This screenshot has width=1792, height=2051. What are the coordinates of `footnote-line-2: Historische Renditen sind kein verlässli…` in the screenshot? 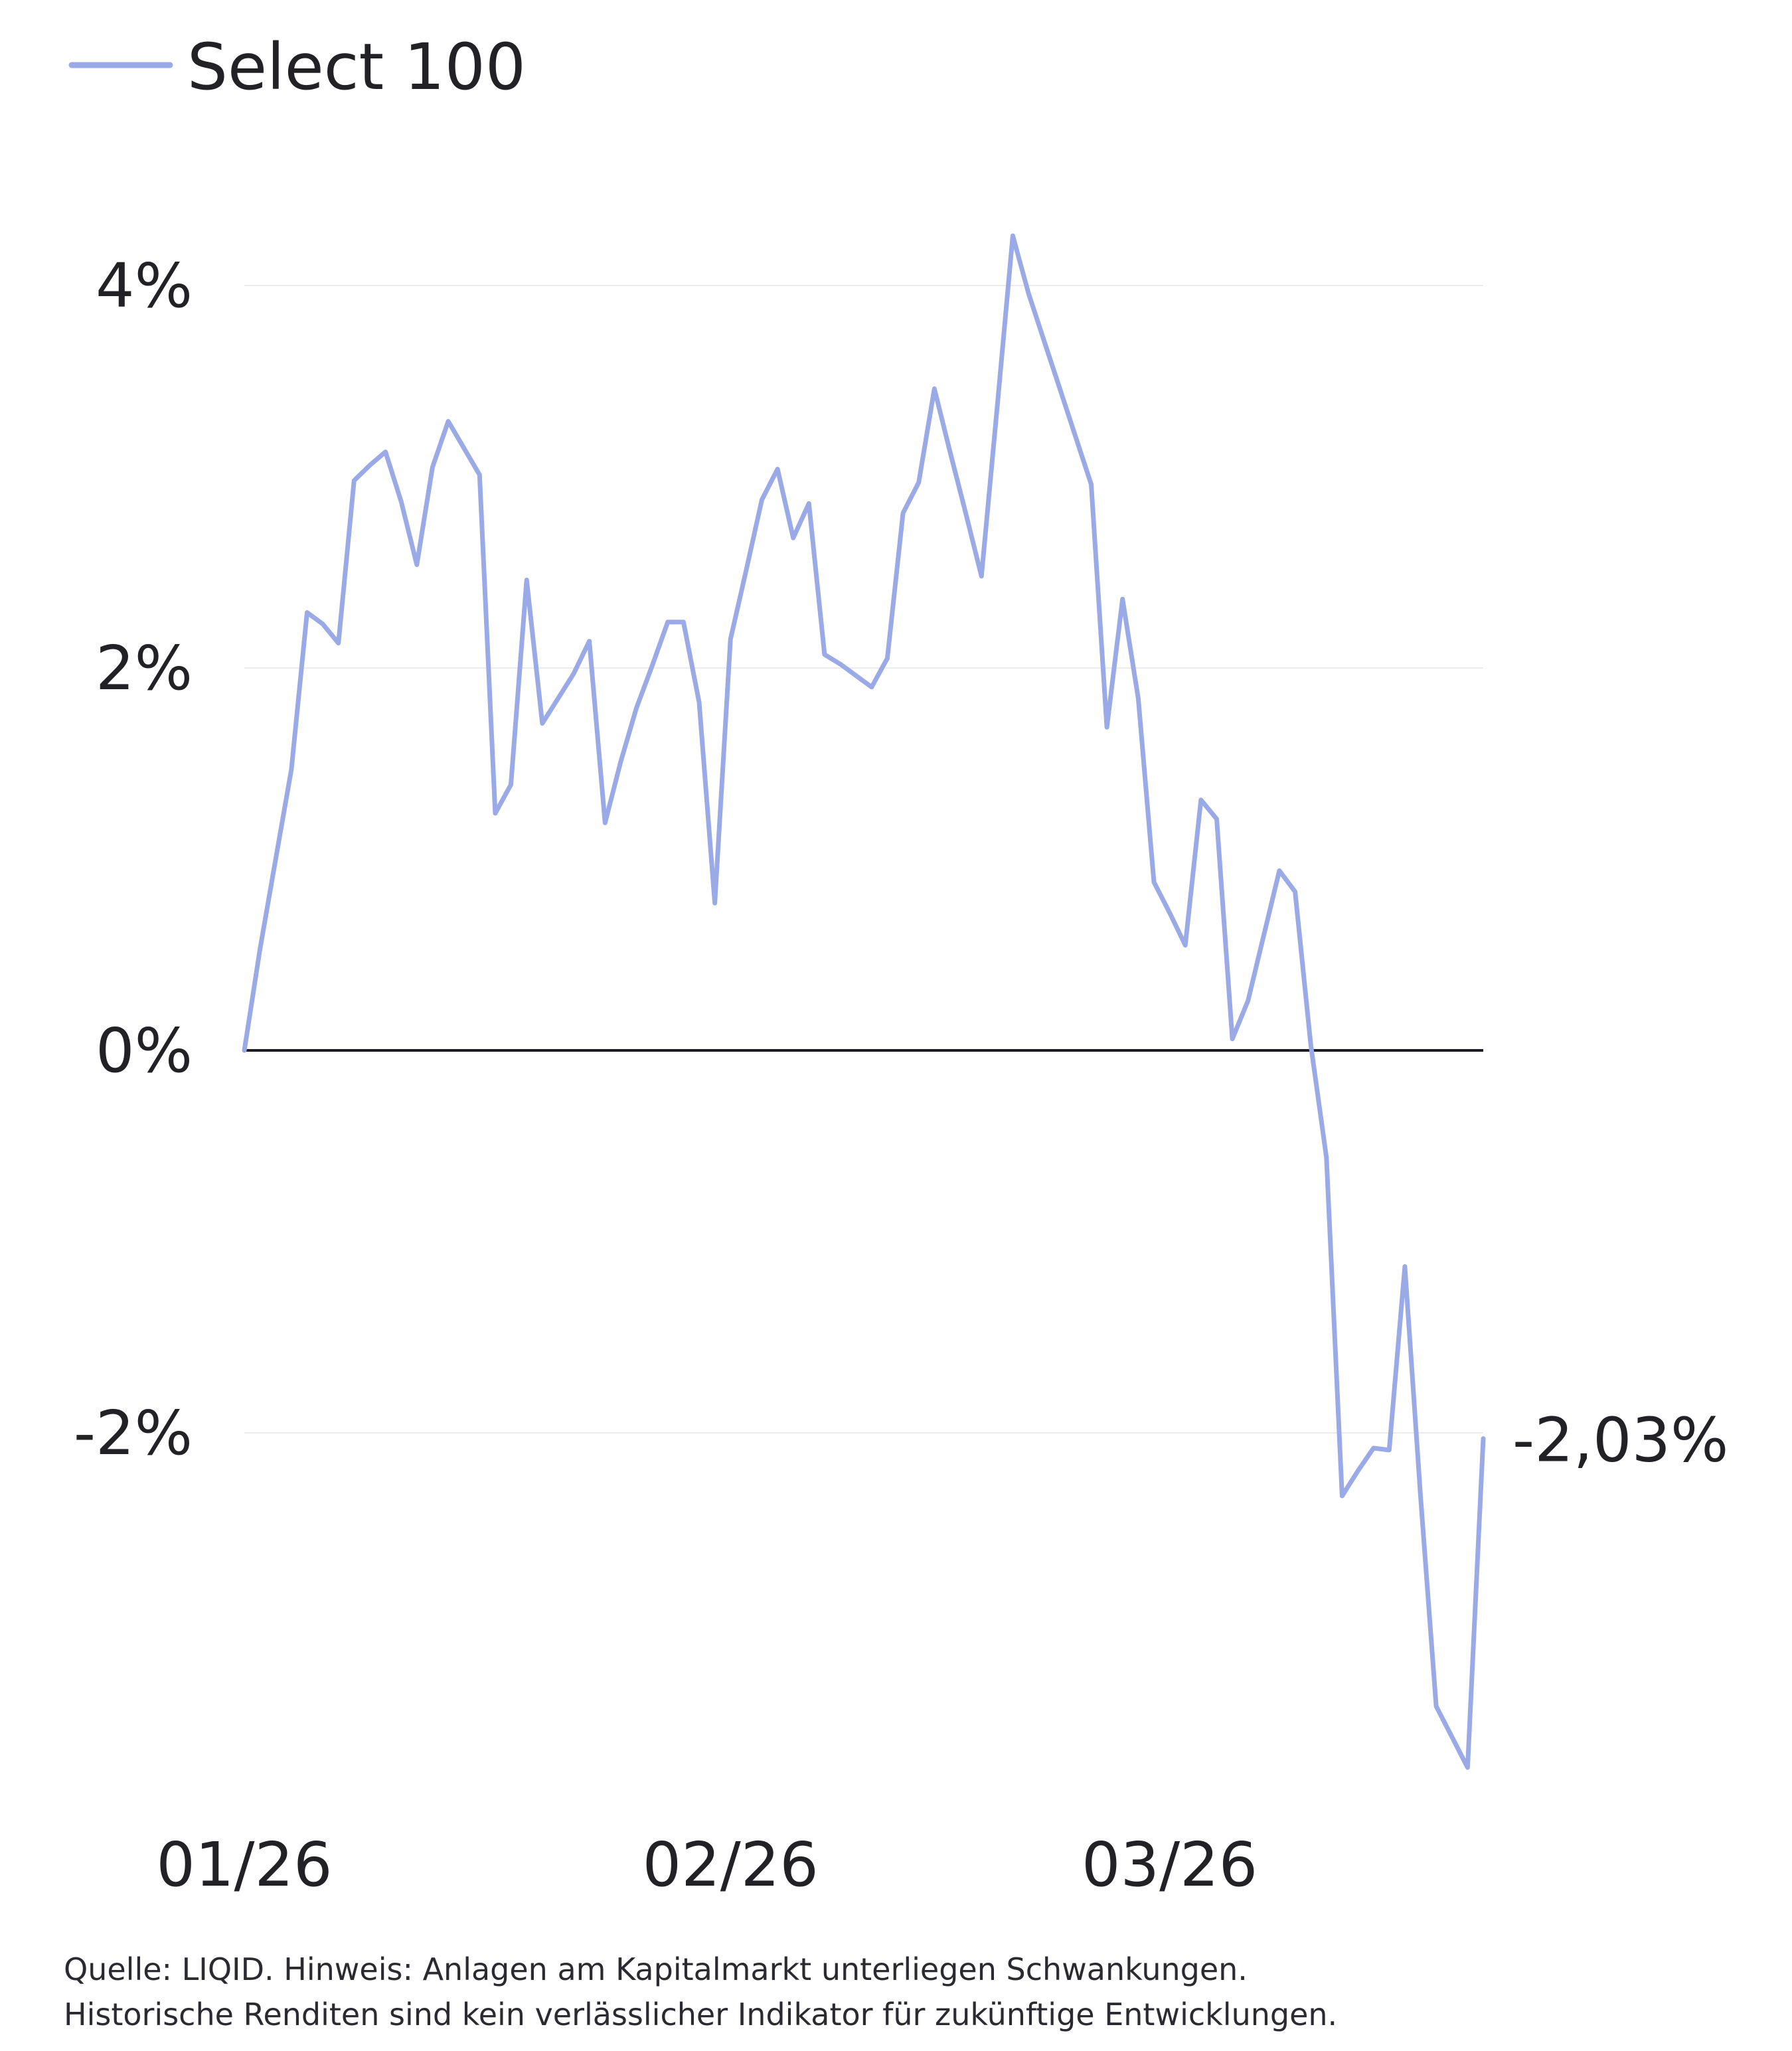 It's located at (701, 2014).